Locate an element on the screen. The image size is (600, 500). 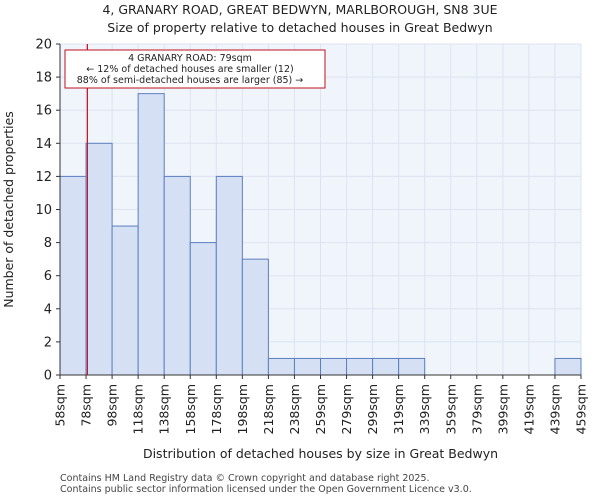
x-tick-label: 459sqm is located at coordinates (581, 409).